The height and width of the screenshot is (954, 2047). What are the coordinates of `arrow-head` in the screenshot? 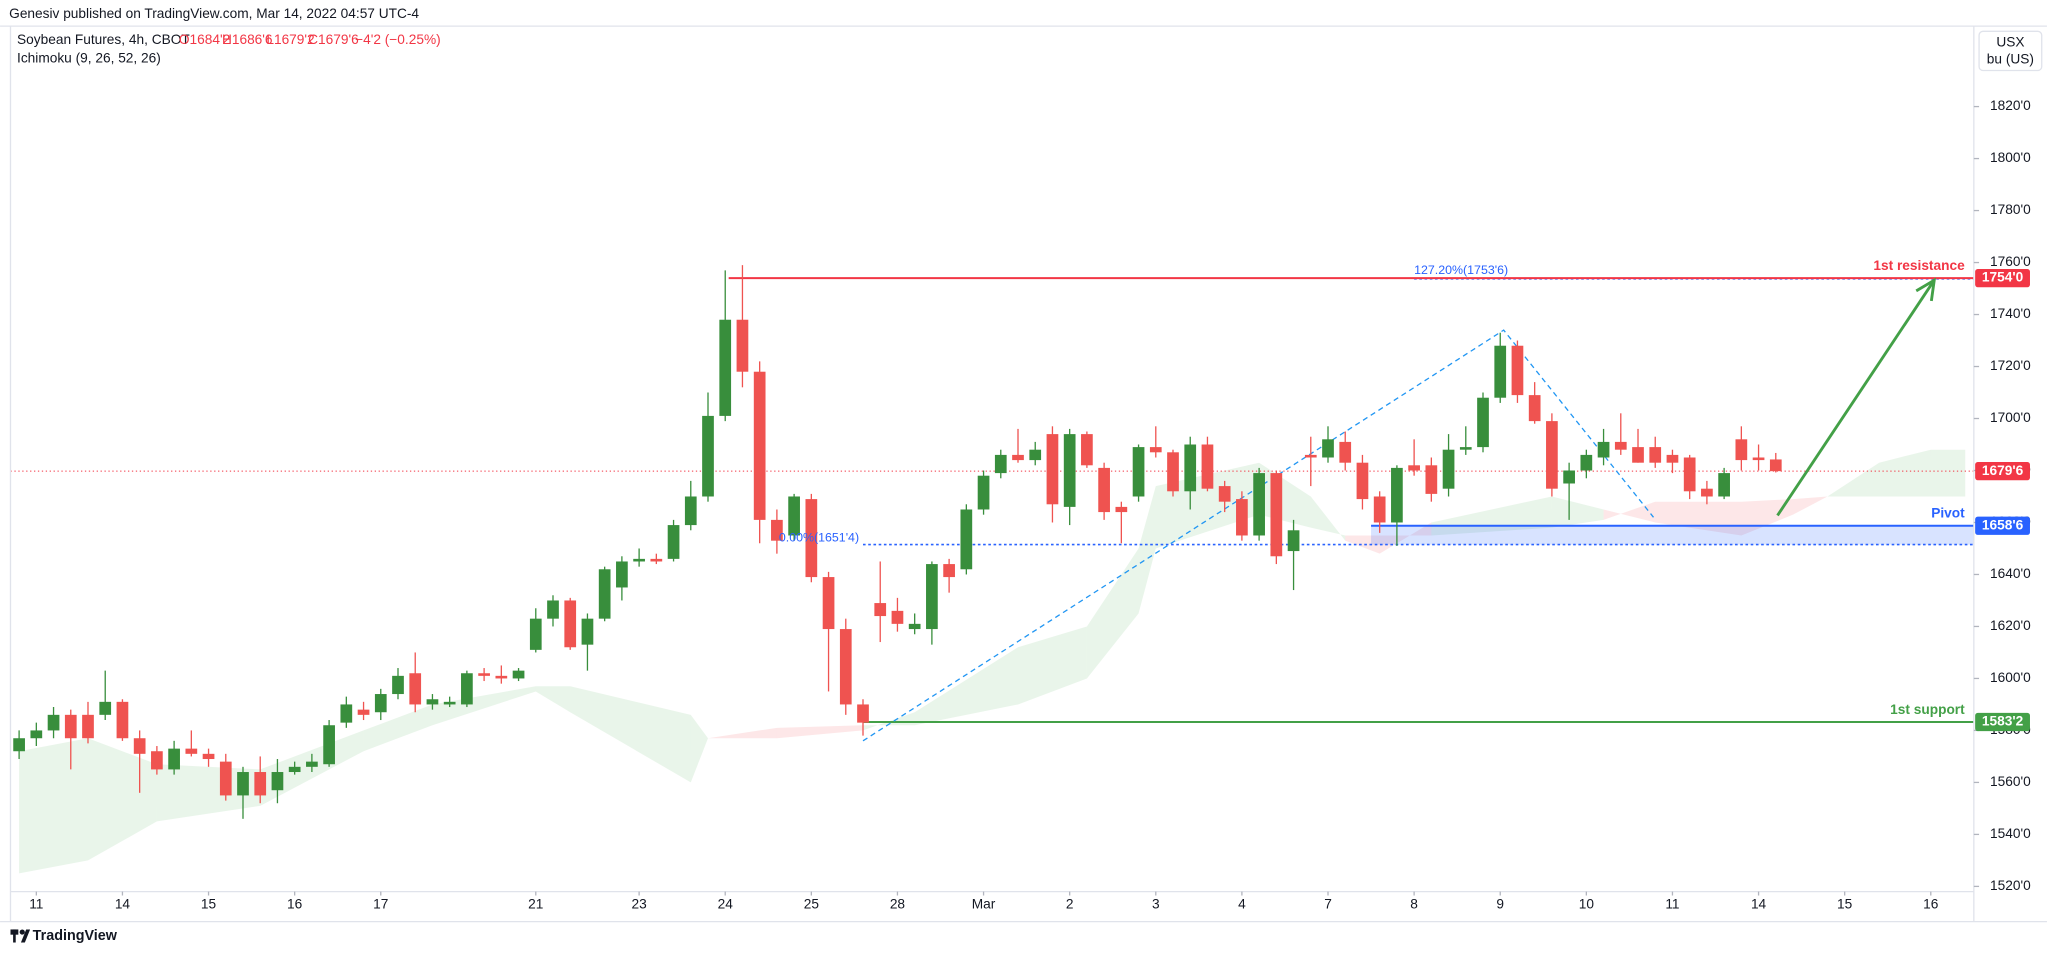 It's located at (1926, 289).